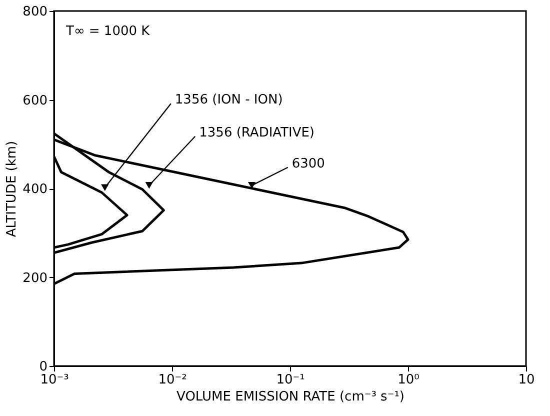 This screenshot has height=416, width=550. What do you see at coordinates (35, 100) in the screenshot?
I see `y-tick-label: 600` at bounding box center [35, 100].